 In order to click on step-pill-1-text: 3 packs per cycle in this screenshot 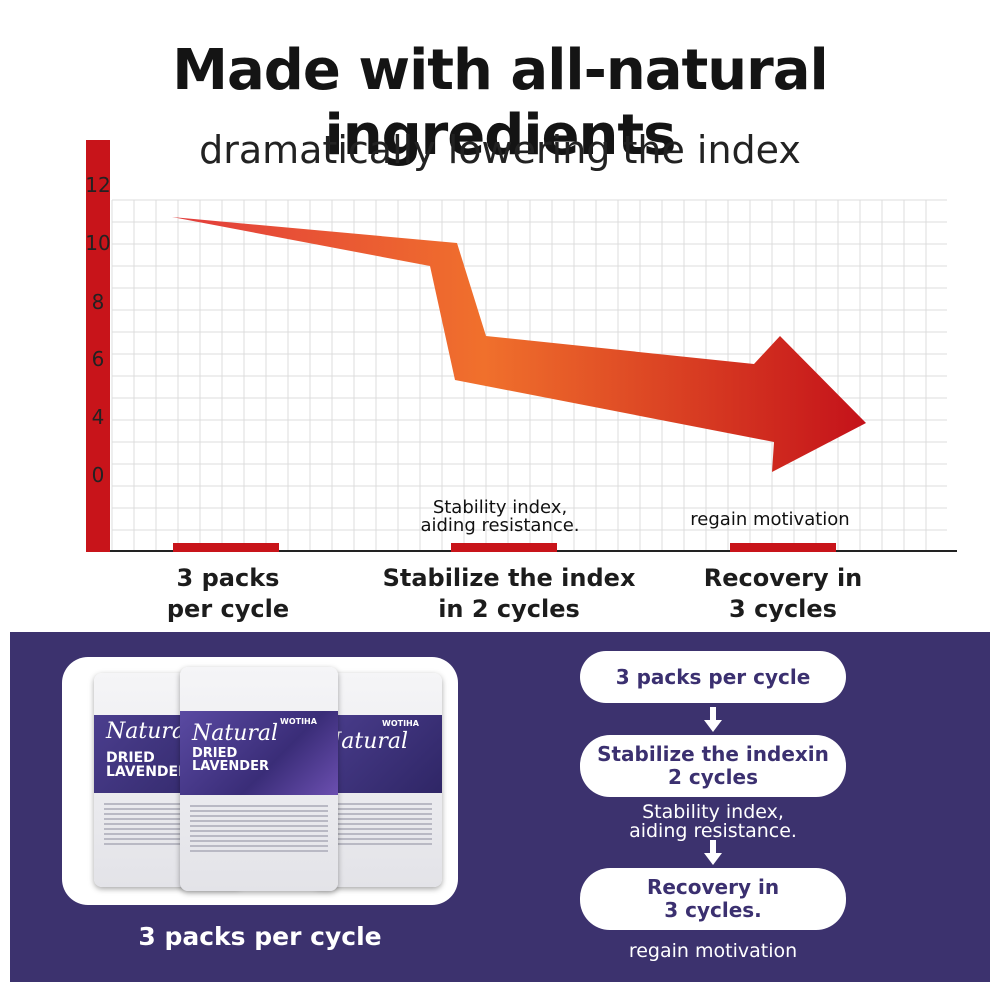, I will do `click(713, 676)`.